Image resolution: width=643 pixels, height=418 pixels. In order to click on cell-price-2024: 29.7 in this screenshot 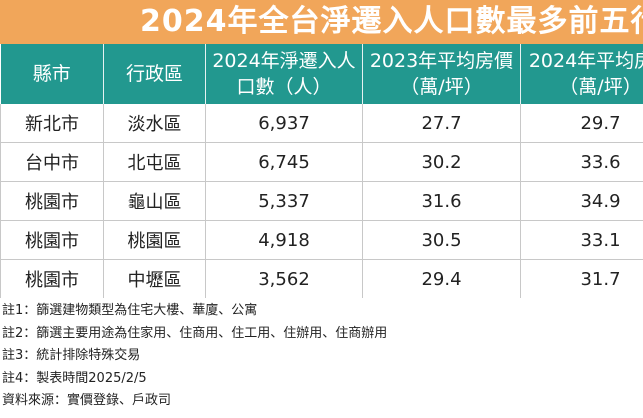, I will do `click(581, 123)`.